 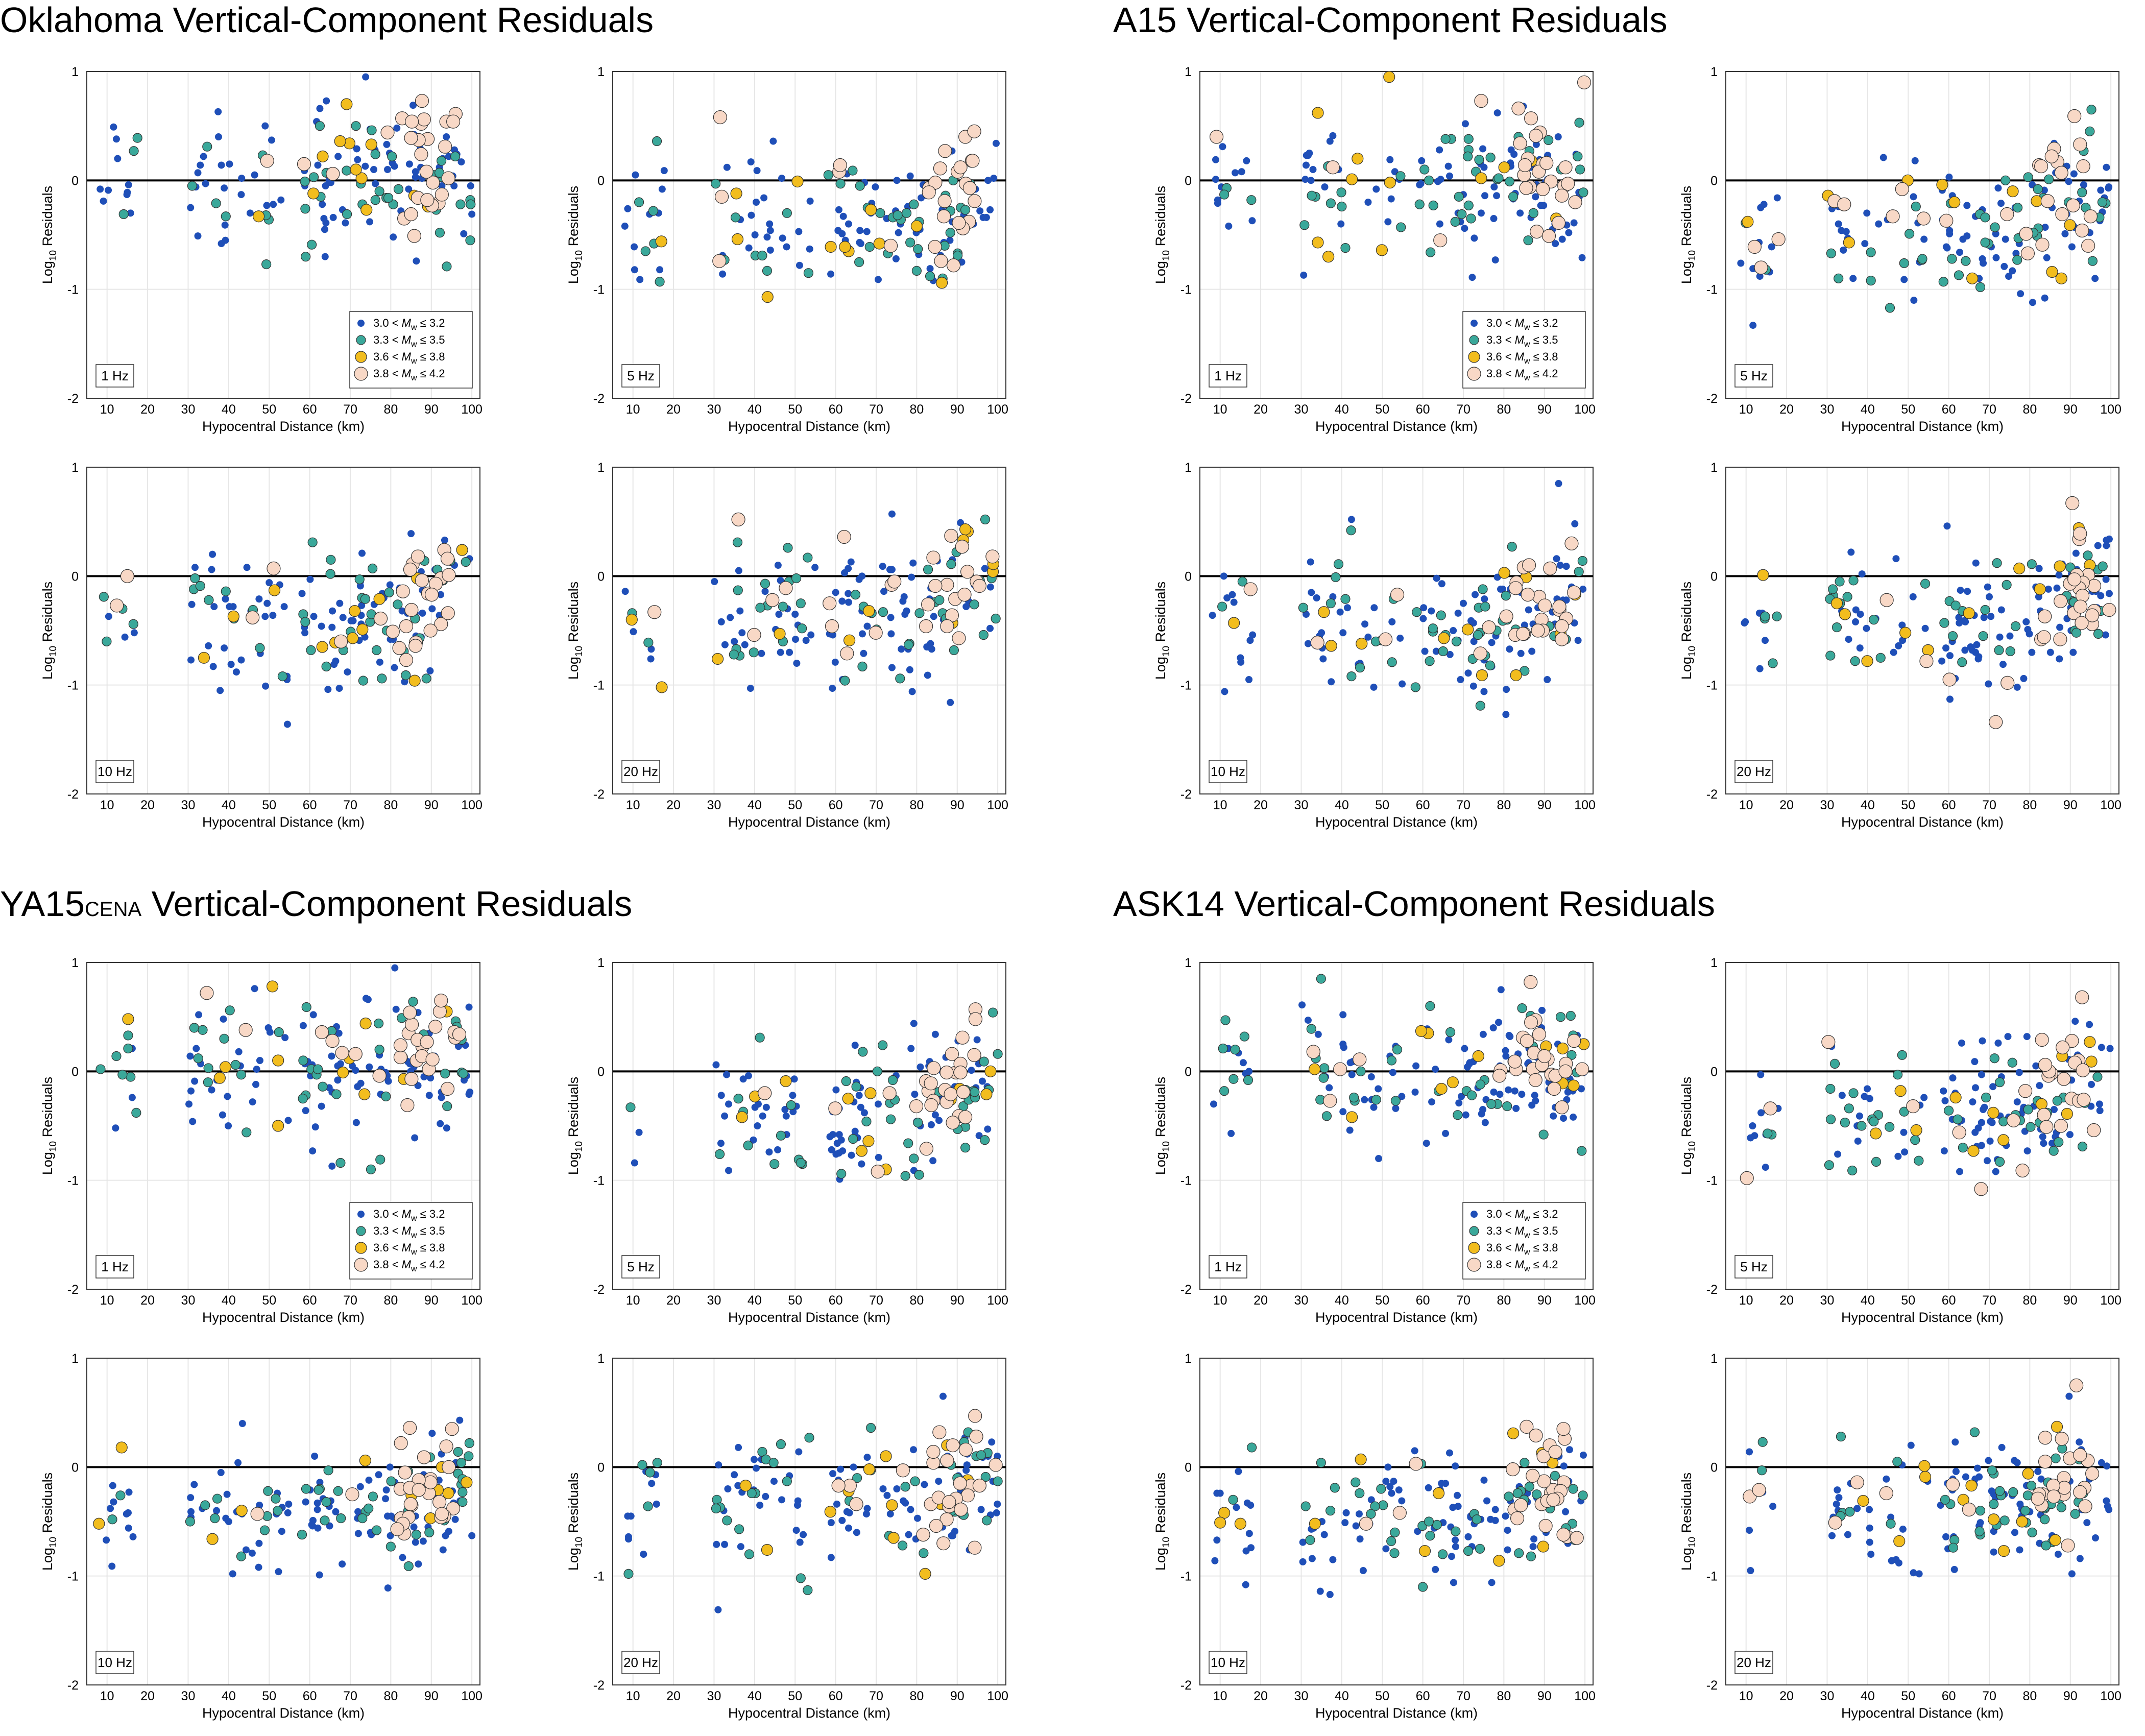 I want to click on y-tick-label: -1, so click(x=73, y=1181).